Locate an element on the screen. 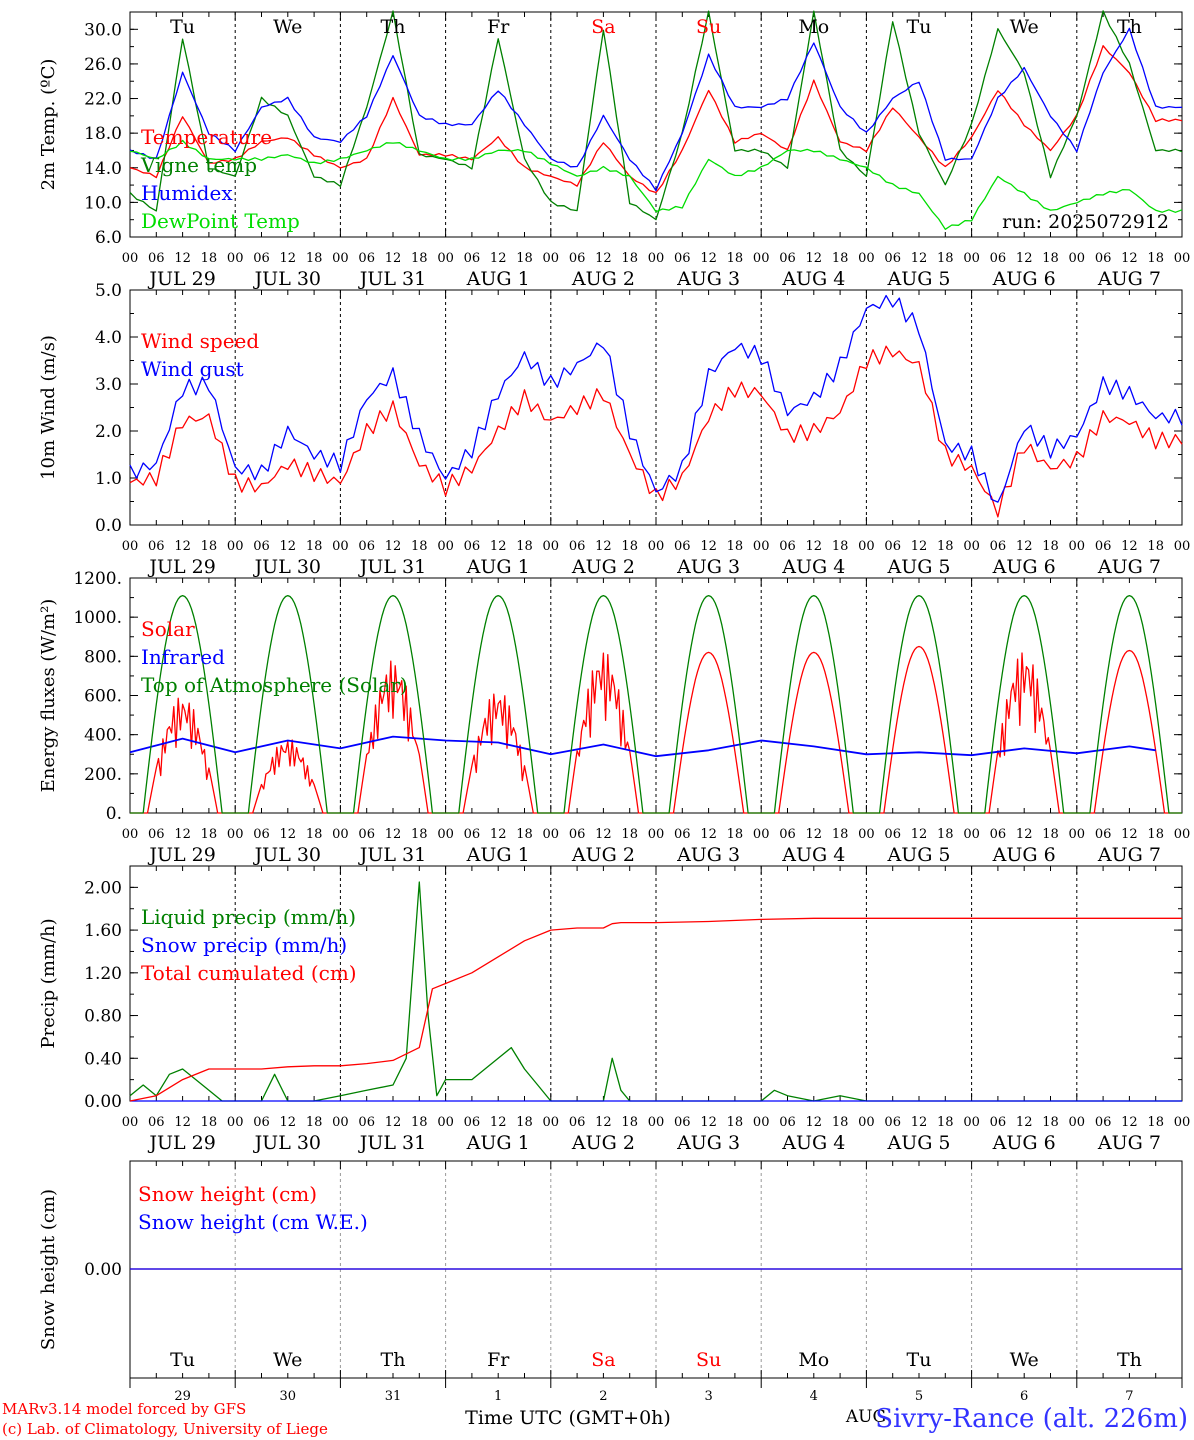 This screenshot has width=1194, height=1440. weekday-label: Tu is located at coordinates (182, 1360).